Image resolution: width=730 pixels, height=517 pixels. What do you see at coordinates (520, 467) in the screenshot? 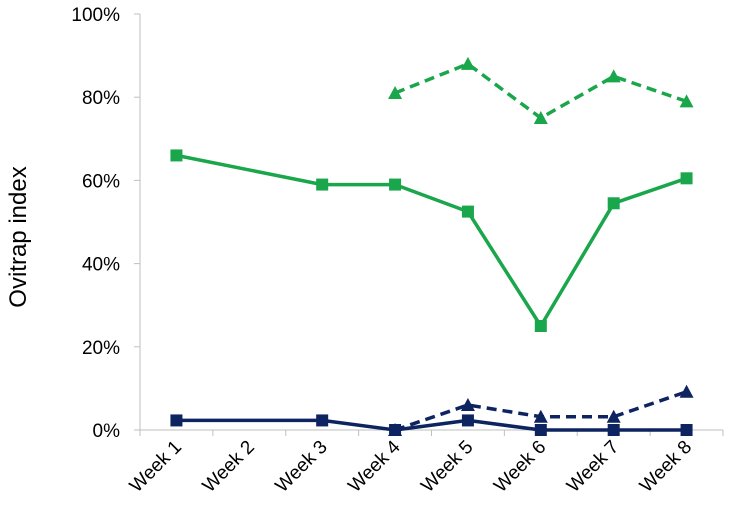
I see `x-tick-label: Week 6` at bounding box center [520, 467].